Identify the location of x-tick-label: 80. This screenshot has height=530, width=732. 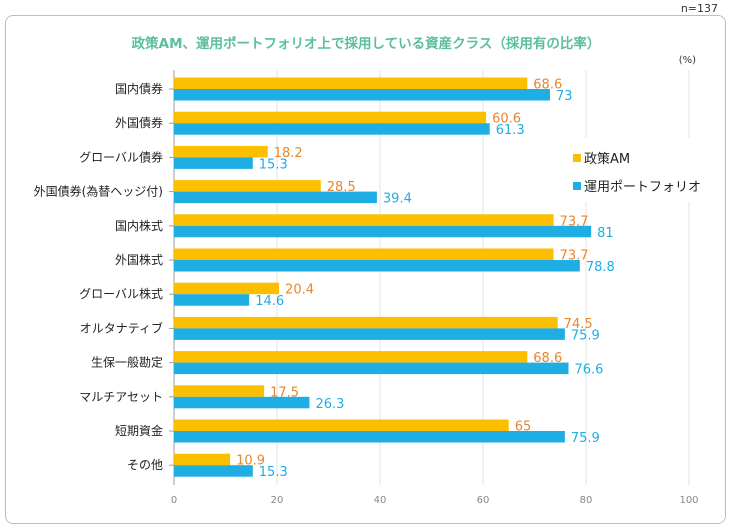
(586, 500).